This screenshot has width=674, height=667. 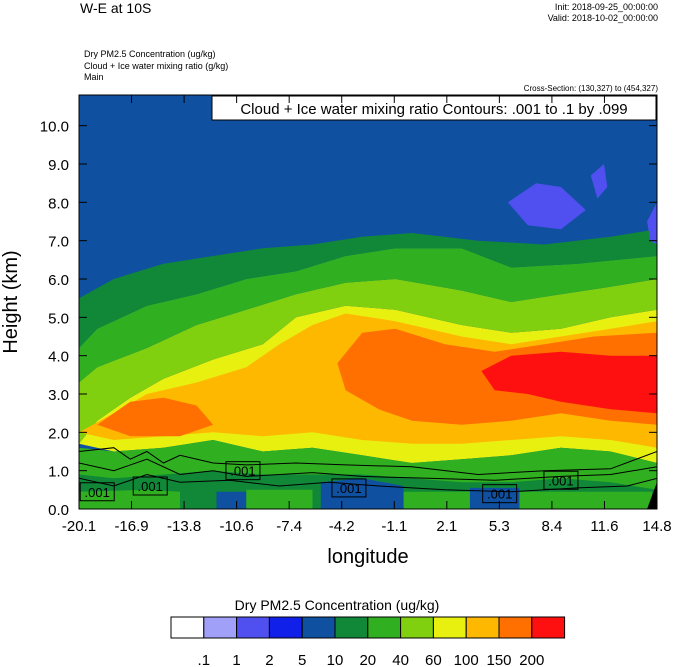 I want to click on valid-time: Valid: 2018-10-02_00:00:00, so click(x=602, y=18).